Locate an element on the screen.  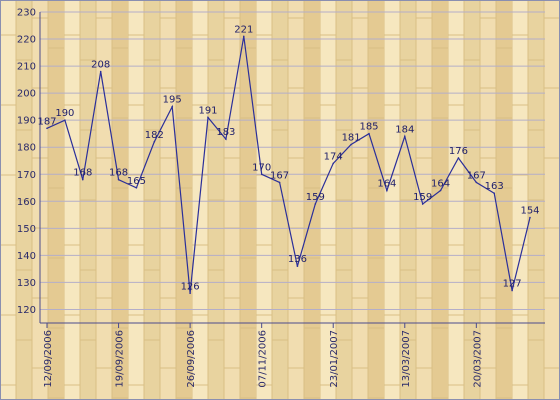
y-tick-label: 230 is located at coordinates (26, 13).